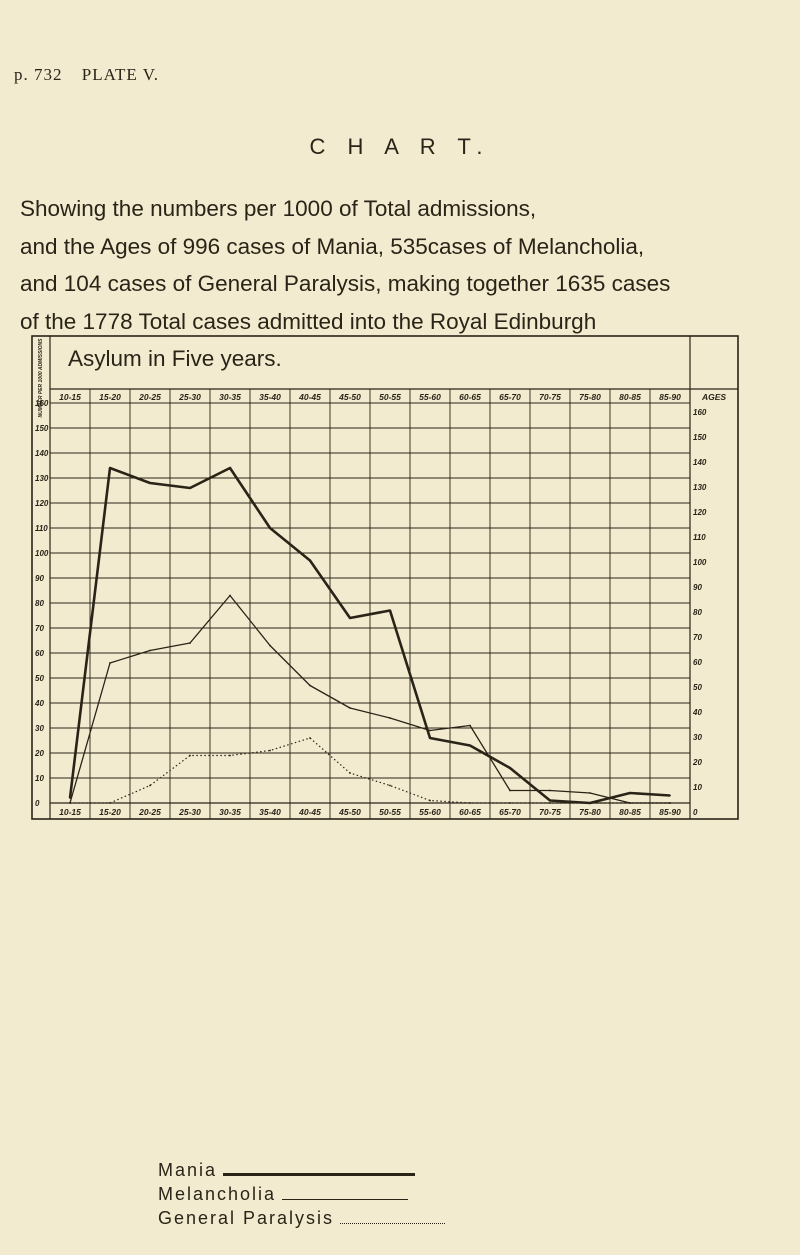 The height and width of the screenshot is (1255, 800). Describe the element at coordinates (393, 1223) in the screenshot. I see `legend-gp-line` at that location.